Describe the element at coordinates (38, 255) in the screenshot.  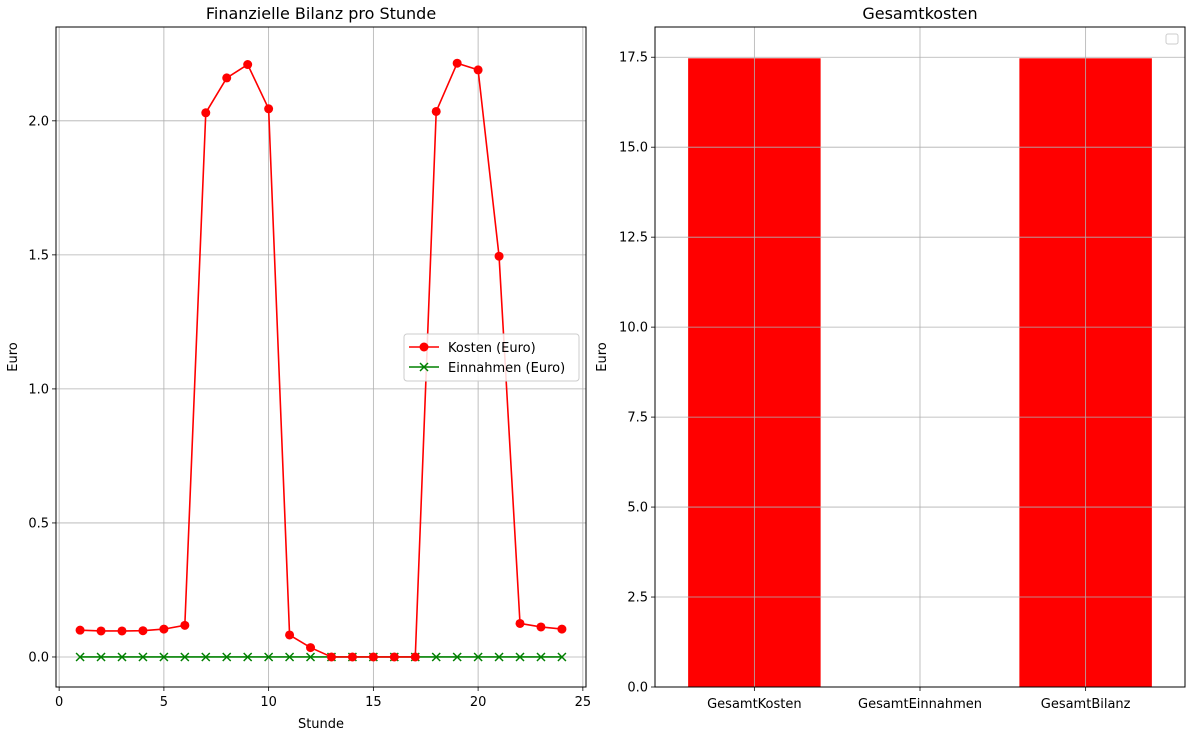
I see `left-y-tick-label: 1.5` at that location.